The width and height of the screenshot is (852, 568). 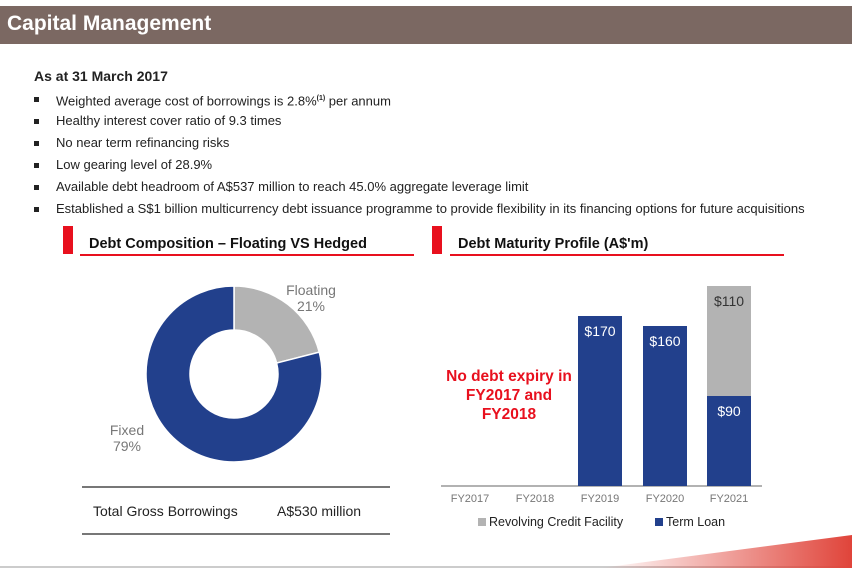 I want to click on fixed-label: Fixed 79%, so click(x=127, y=438).